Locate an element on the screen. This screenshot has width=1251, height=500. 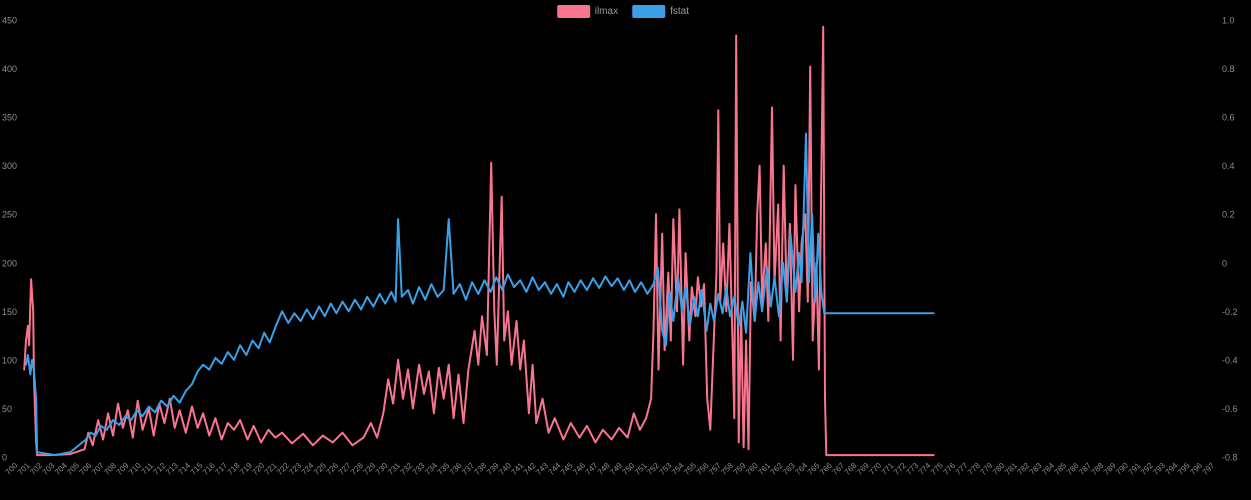
left-axis-tick: 200 is located at coordinates (9, 263).